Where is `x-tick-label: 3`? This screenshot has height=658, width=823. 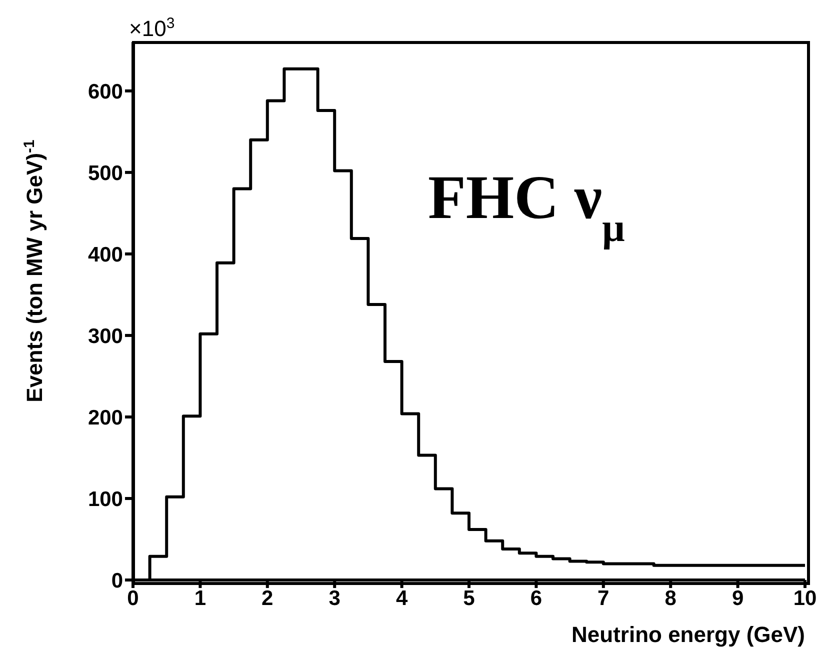 x-tick-label: 3 is located at coordinates (334, 598).